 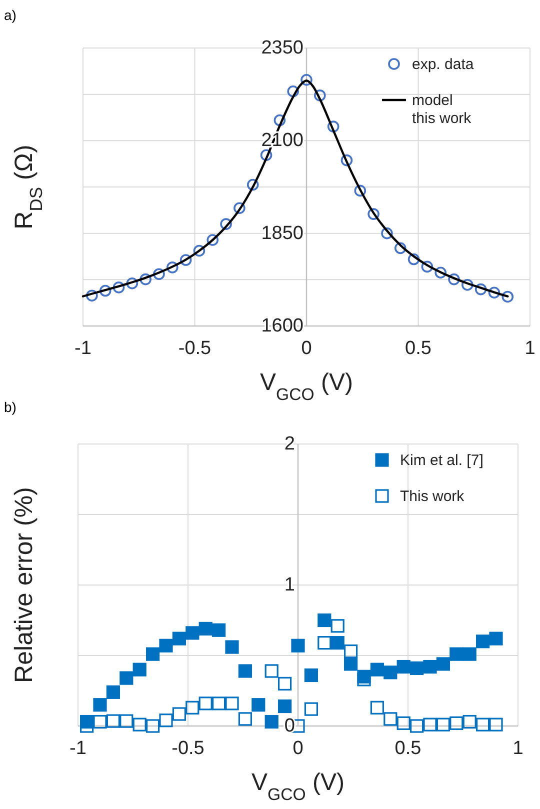 I want to click on y-tick-label: 2350, so click(x=282, y=48).